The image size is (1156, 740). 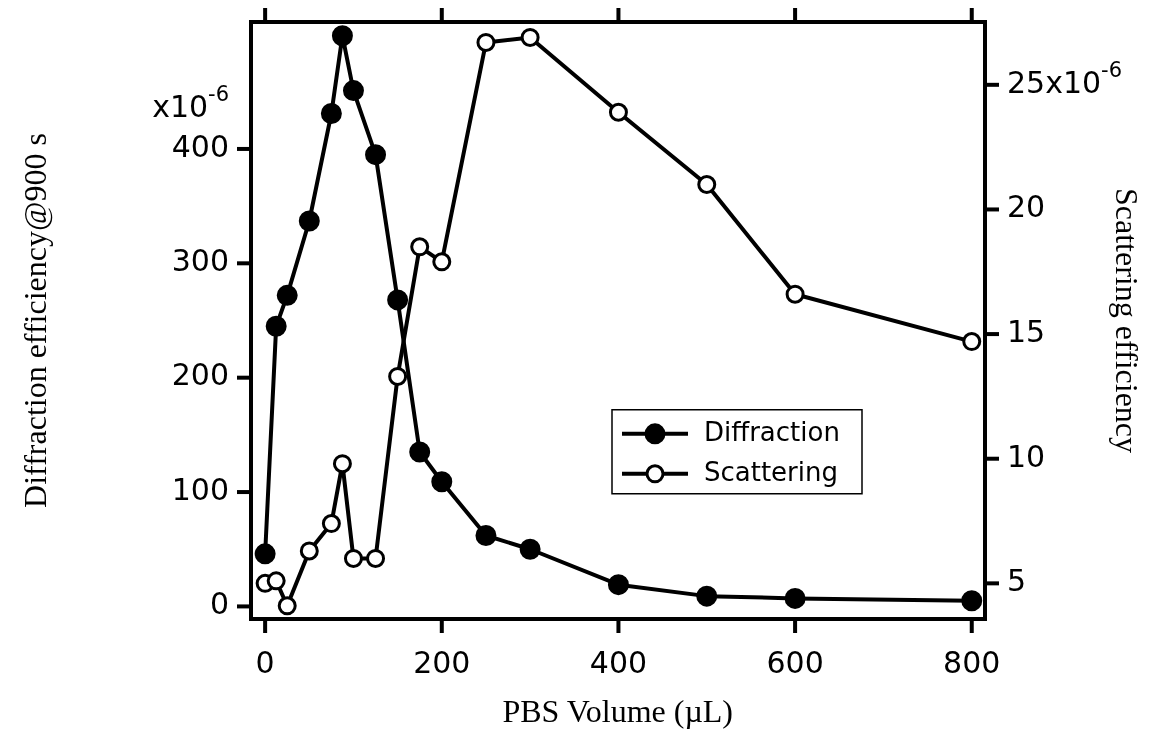 I want to click on legend-label: Diffraction, so click(x=772, y=431).